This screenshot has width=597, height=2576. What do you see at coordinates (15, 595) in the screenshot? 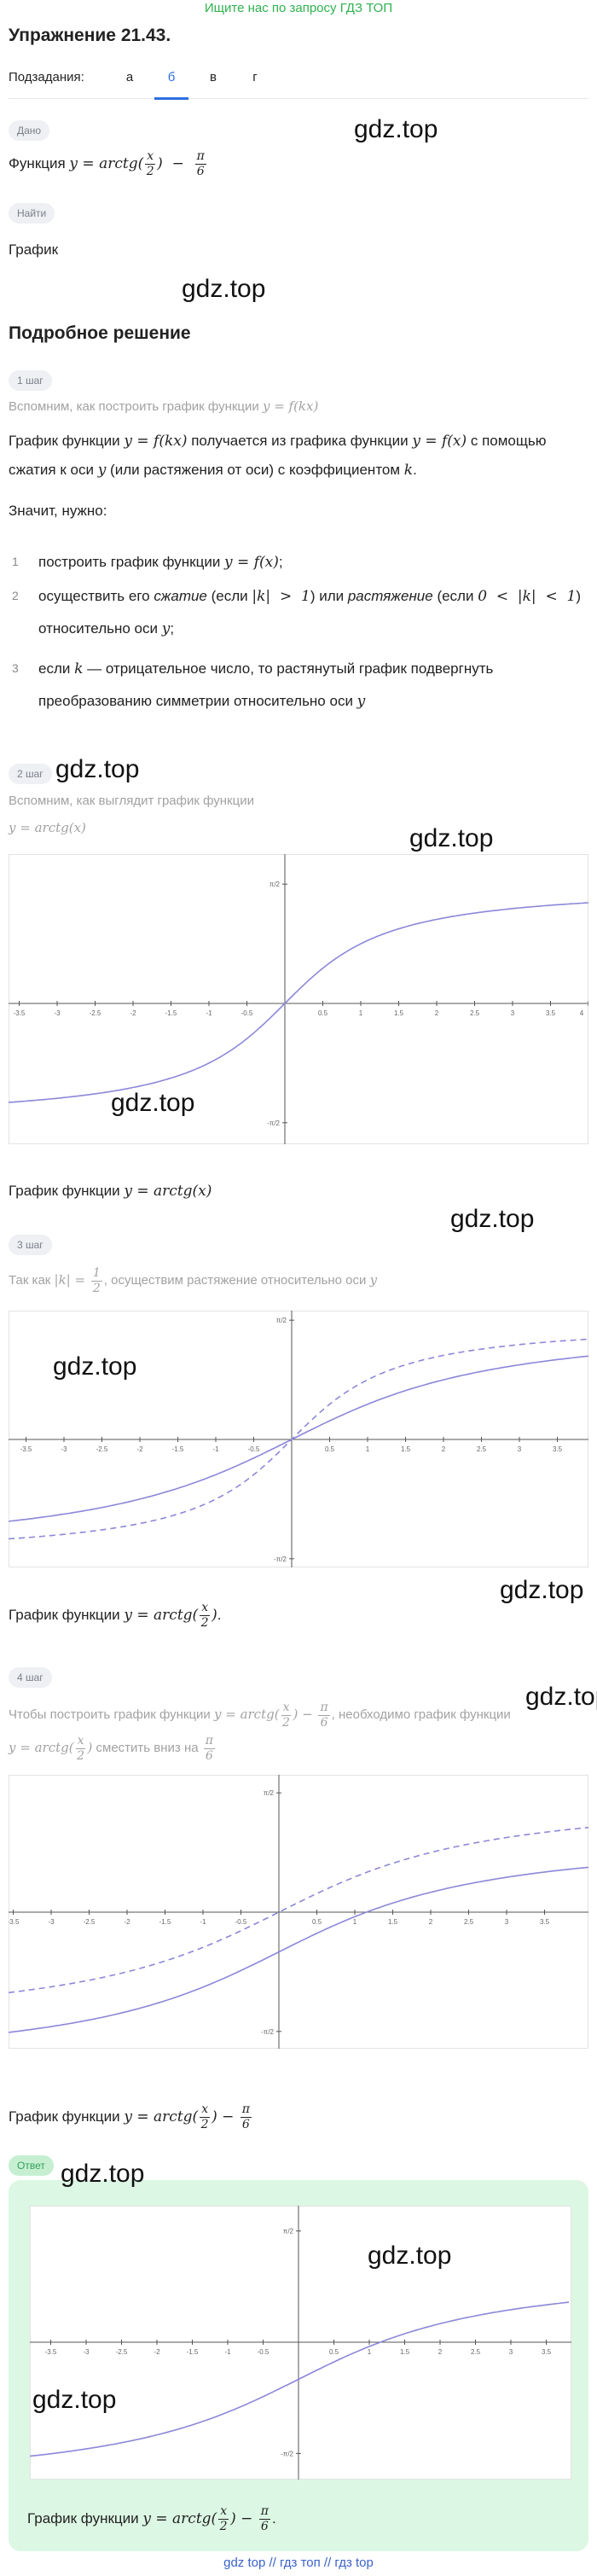
I see `list-number: 2` at bounding box center [15, 595].